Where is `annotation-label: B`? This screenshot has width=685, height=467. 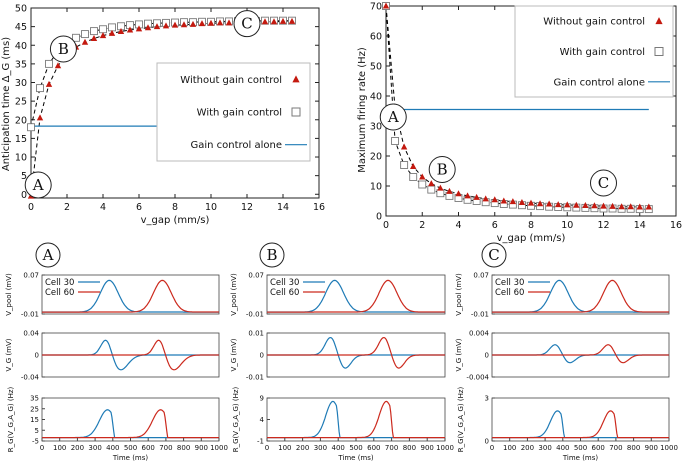 annotation-label: B is located at coordinates (63, 49).